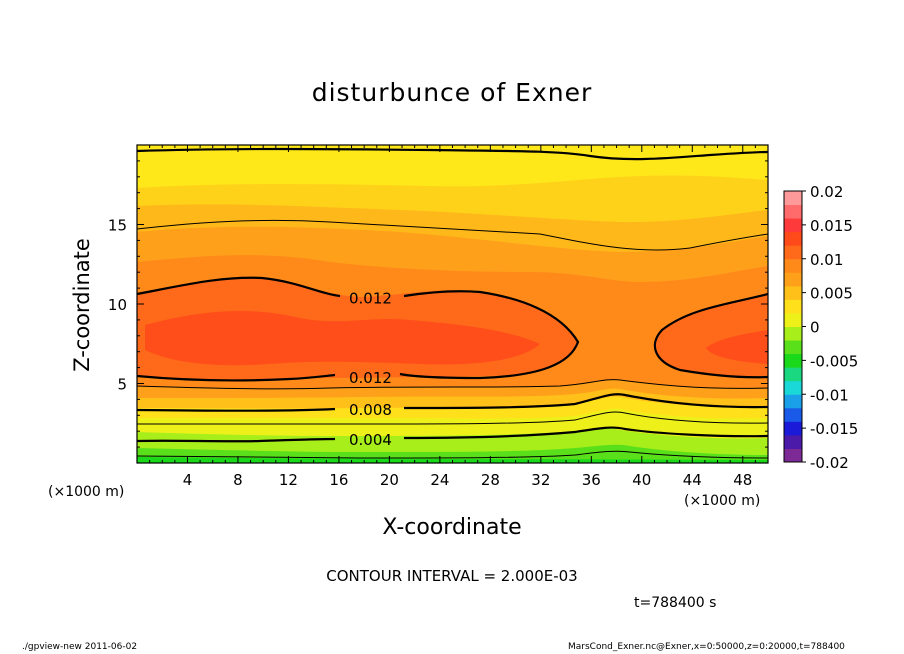  I want to click on contour-line-0.012-upper, so click(358, 328).